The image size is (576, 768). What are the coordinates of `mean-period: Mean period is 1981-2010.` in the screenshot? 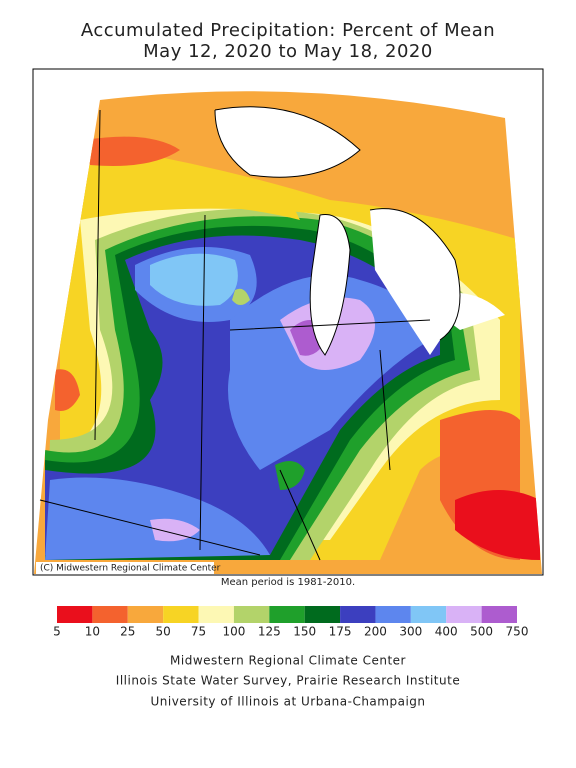 It's located at (288, 582).